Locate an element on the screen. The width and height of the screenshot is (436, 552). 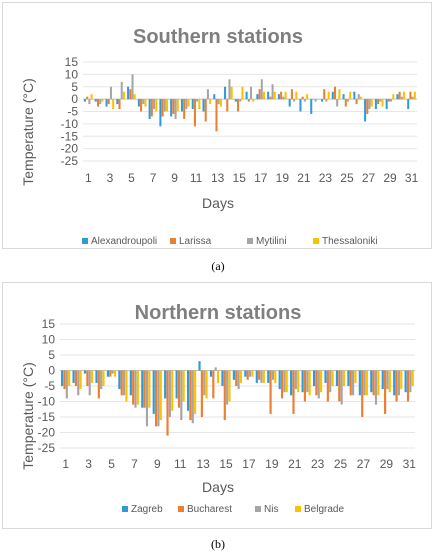
legend-entry: Zagreb is located at coordinates (147, 509).